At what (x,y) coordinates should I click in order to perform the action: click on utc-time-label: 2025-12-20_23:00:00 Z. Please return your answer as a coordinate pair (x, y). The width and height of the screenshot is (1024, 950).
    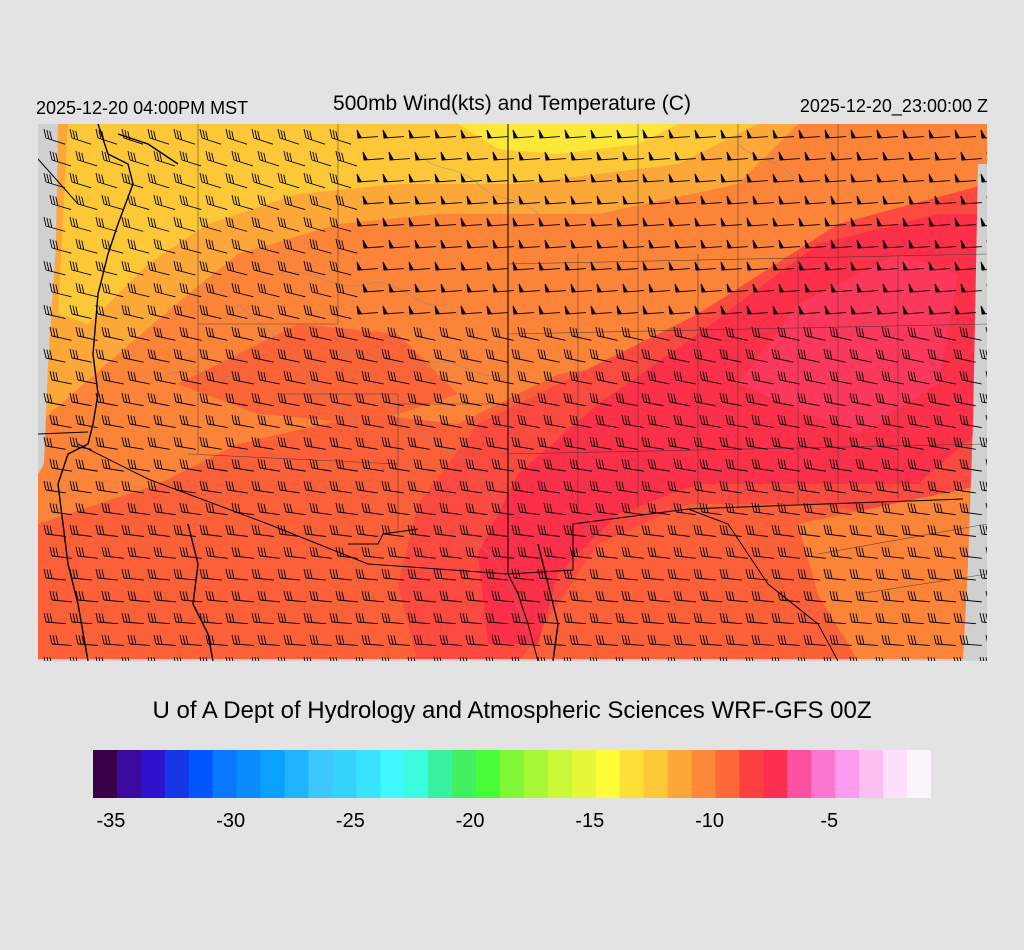
    Looking at the image, I should click on (893, 106).